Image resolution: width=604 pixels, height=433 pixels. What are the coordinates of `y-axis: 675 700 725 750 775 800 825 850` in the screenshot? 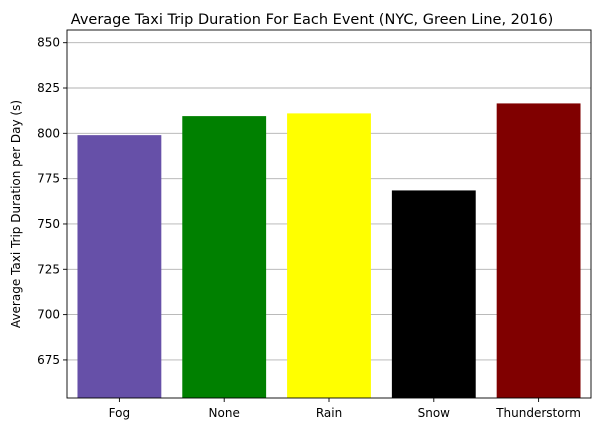 It's located at (52, 201).